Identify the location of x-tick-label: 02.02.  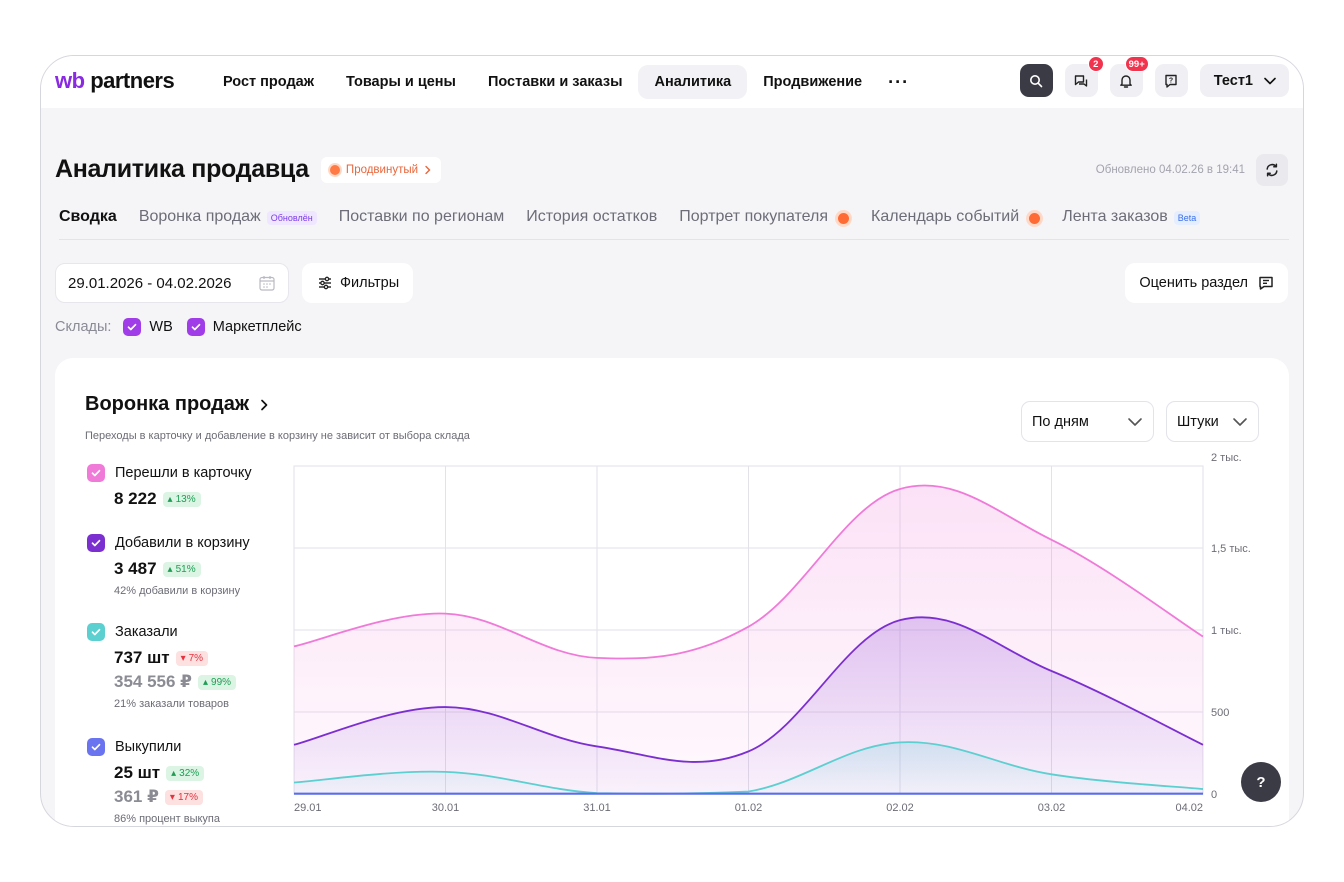
(900, 808).